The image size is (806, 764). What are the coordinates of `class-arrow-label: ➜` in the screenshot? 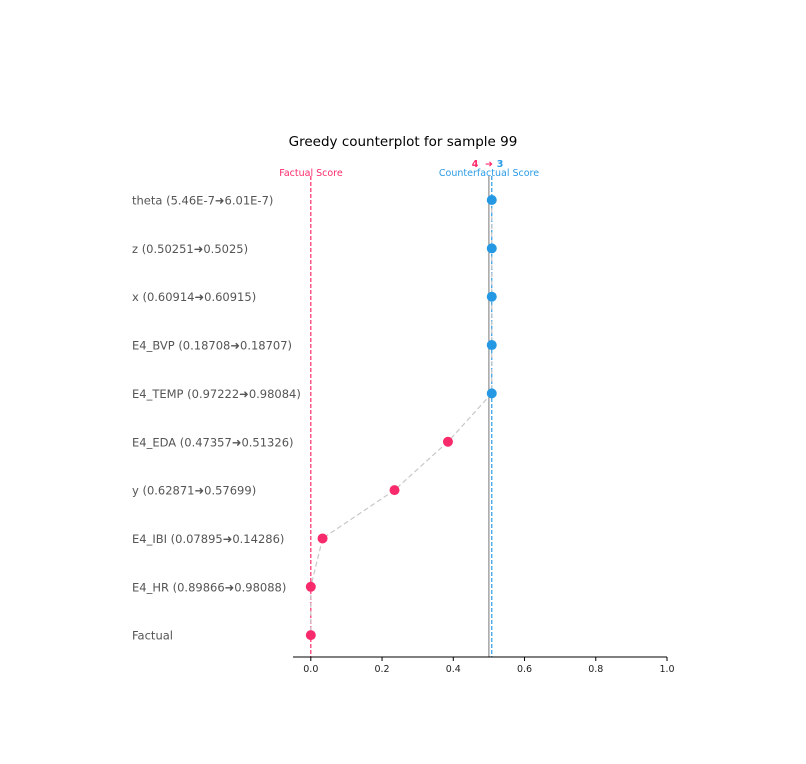 It's located at (489, 164).